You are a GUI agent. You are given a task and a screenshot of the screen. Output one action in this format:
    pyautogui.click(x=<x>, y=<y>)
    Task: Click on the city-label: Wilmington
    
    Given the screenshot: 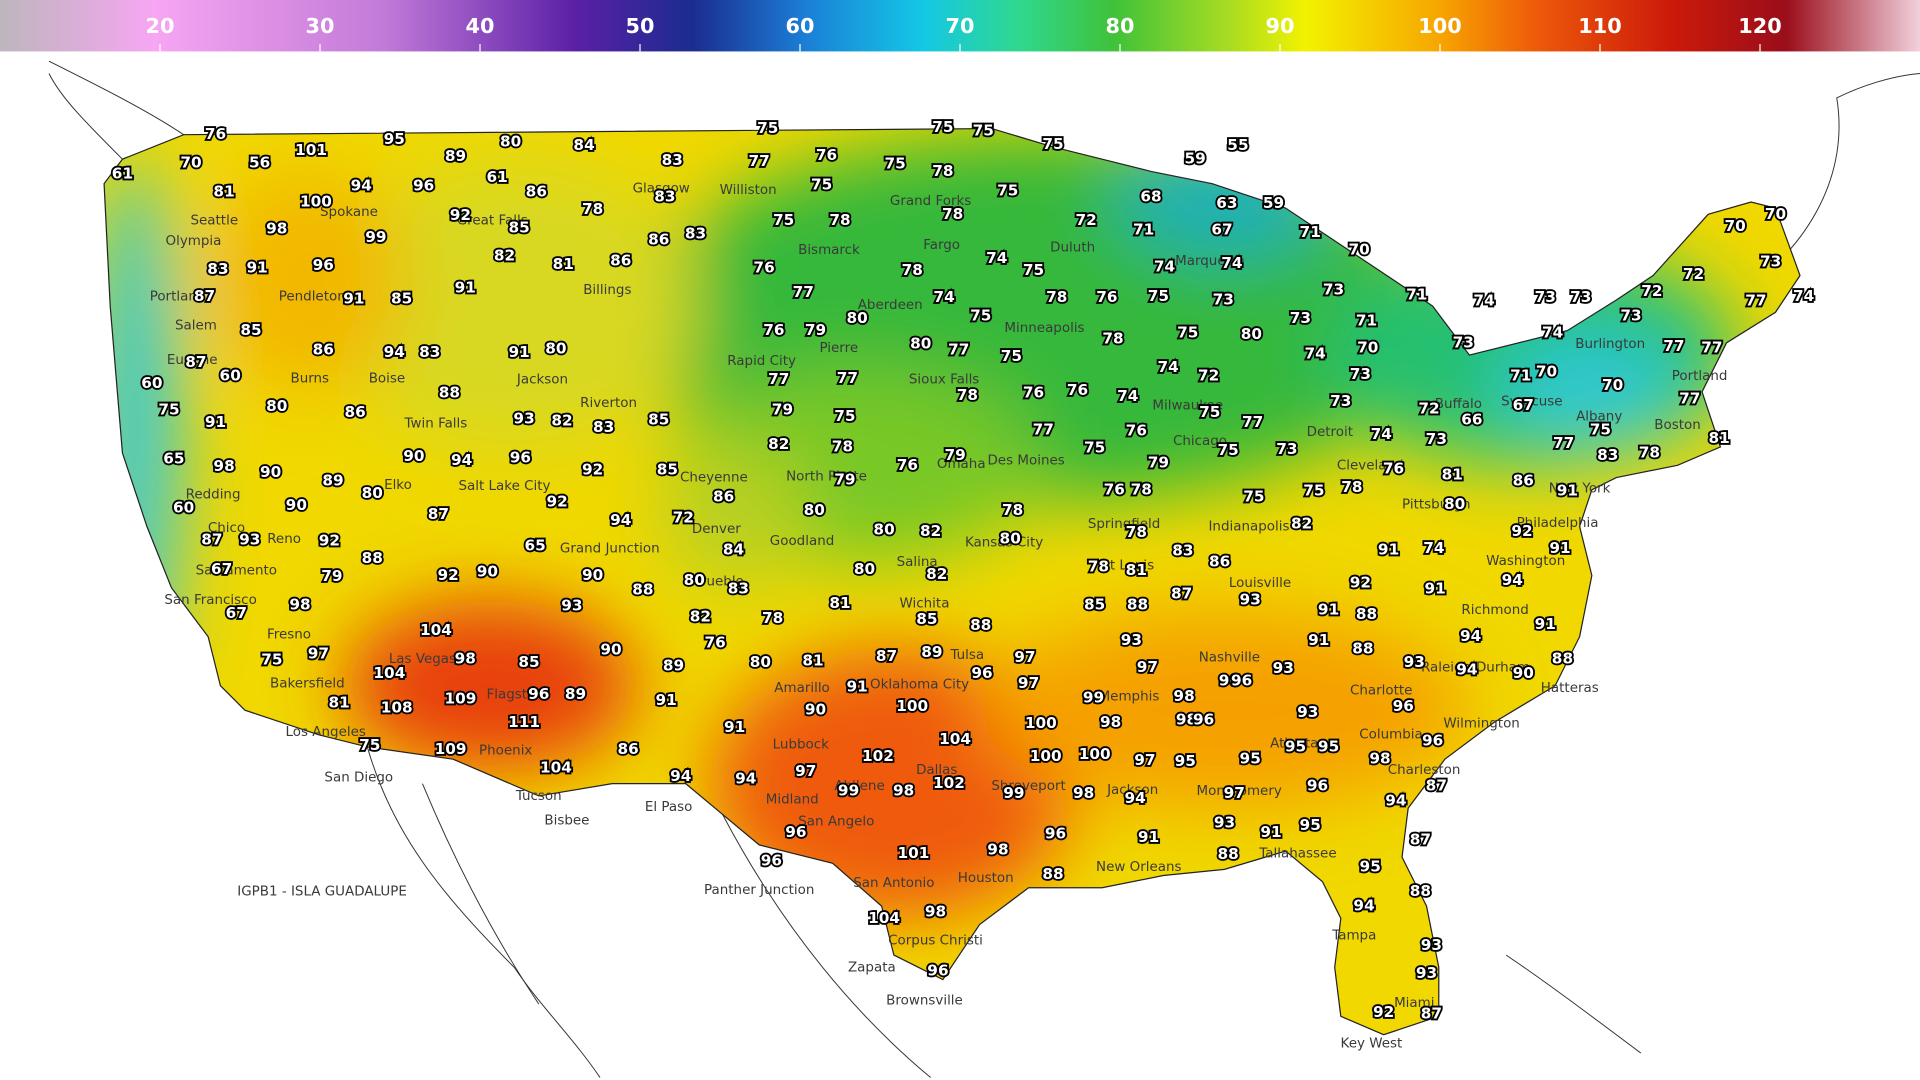 What is the action you would take?
    pyautogui.click(x=1481, y=724)
    